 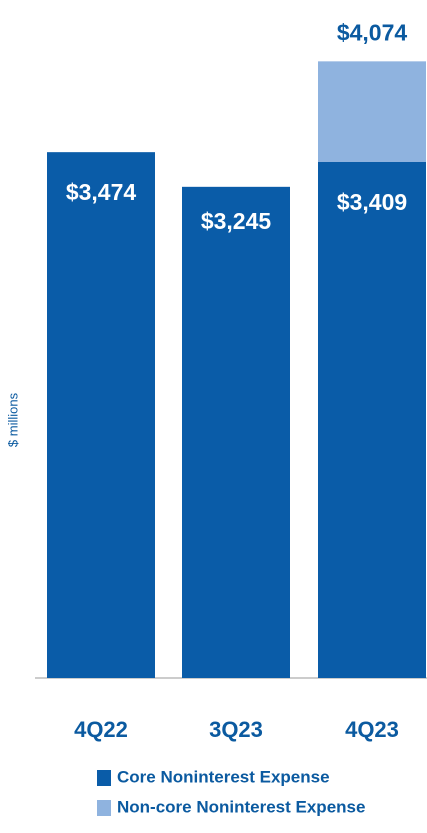 What do you see at coordinates (372, 729) in the screenshot?
I see `x-tick-label: 4Q23` at bounding box center [372, 729].